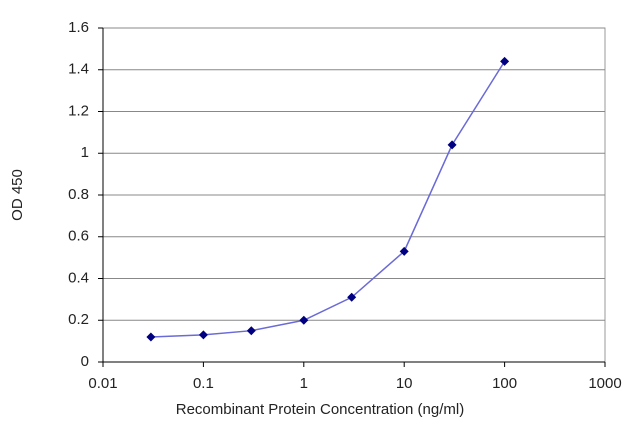  Describe the element at coordinates (78, 69) in the screenshot. I see `y-tick-label: 1.4` at that location.